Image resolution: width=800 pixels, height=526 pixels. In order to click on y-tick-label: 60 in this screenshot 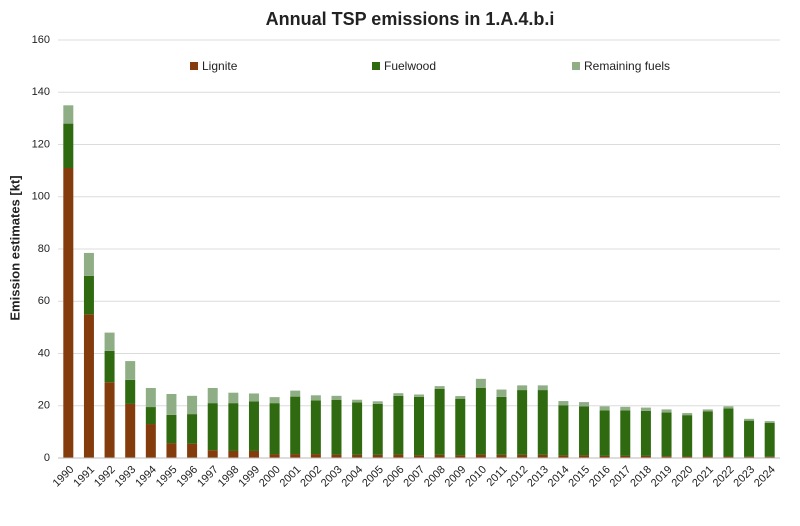, I will do `click(44, 301)`.